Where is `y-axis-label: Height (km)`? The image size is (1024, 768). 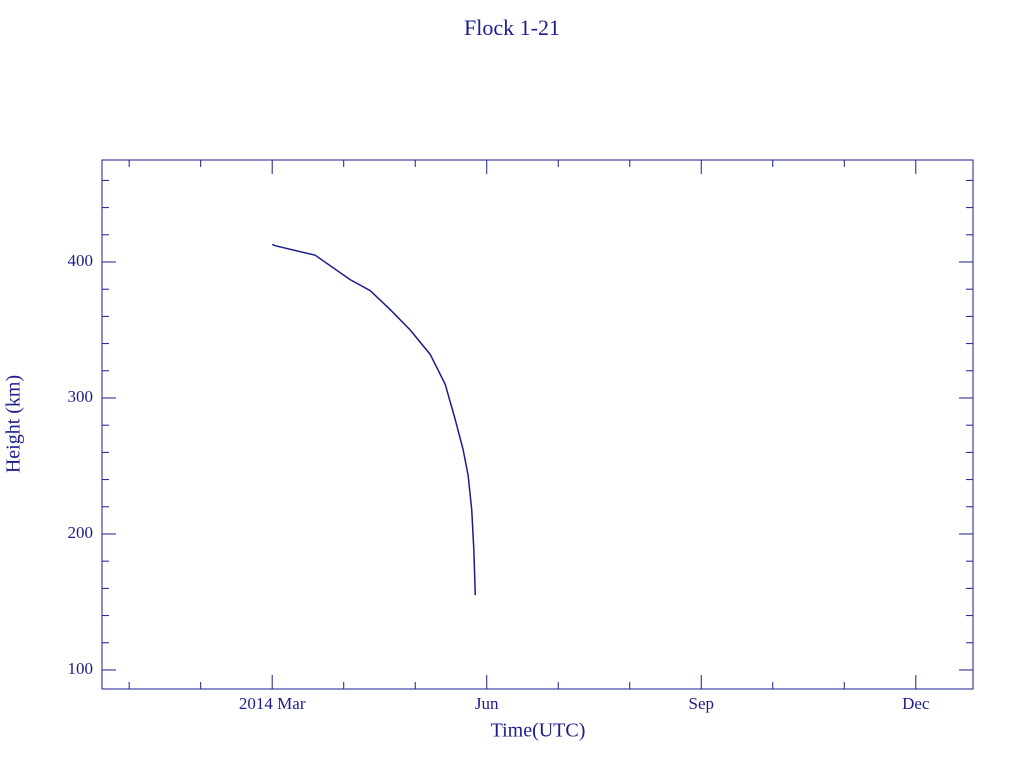 y-axis-label: Height (km) is located at coordinates (14, 424).